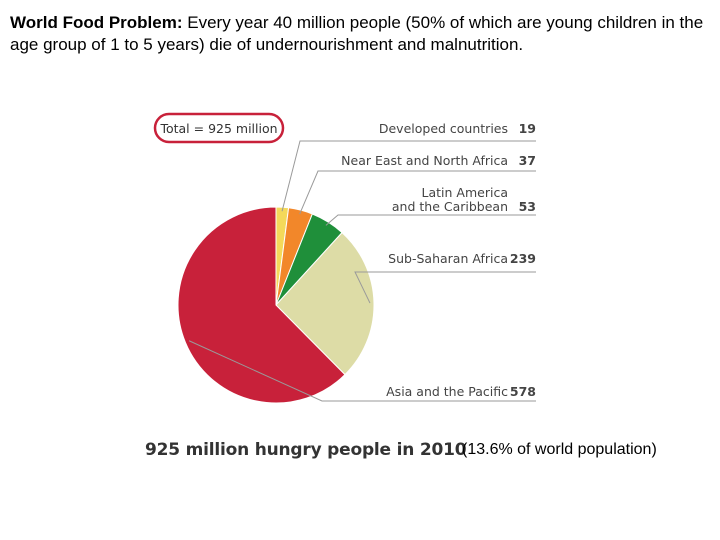 Image resolution: width=720 pixels, height=540 pixels. What do you see at coordinates (523, 391) in the screenshot?
I see `slice-value-4: 578` at bounding box center [523, 391].